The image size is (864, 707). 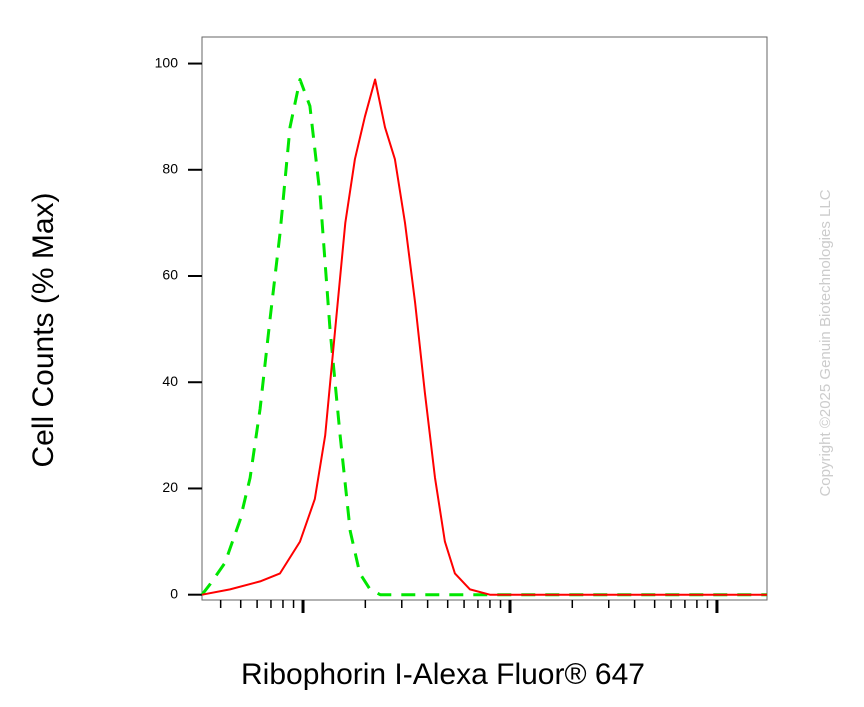 What do you see at coordinates (174, 593) in the screenshot?
I see `y-tick-label: 0` at bounding box center [174, 593].